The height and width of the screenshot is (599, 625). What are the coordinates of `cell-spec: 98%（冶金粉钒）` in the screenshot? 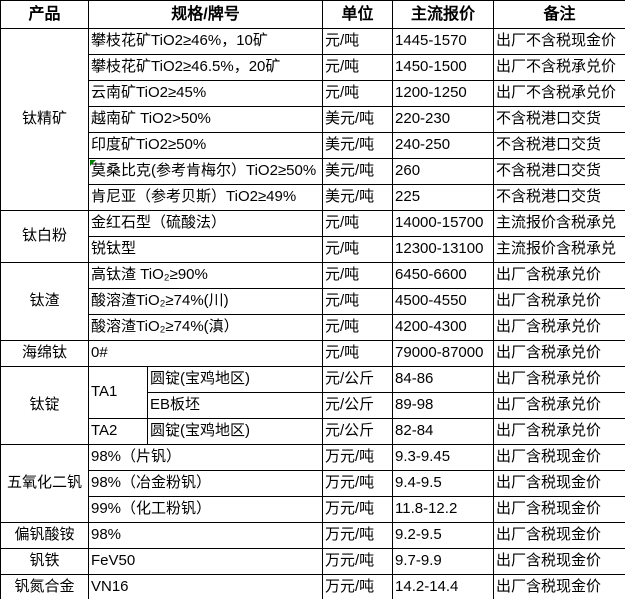 It's located at (205, 483).